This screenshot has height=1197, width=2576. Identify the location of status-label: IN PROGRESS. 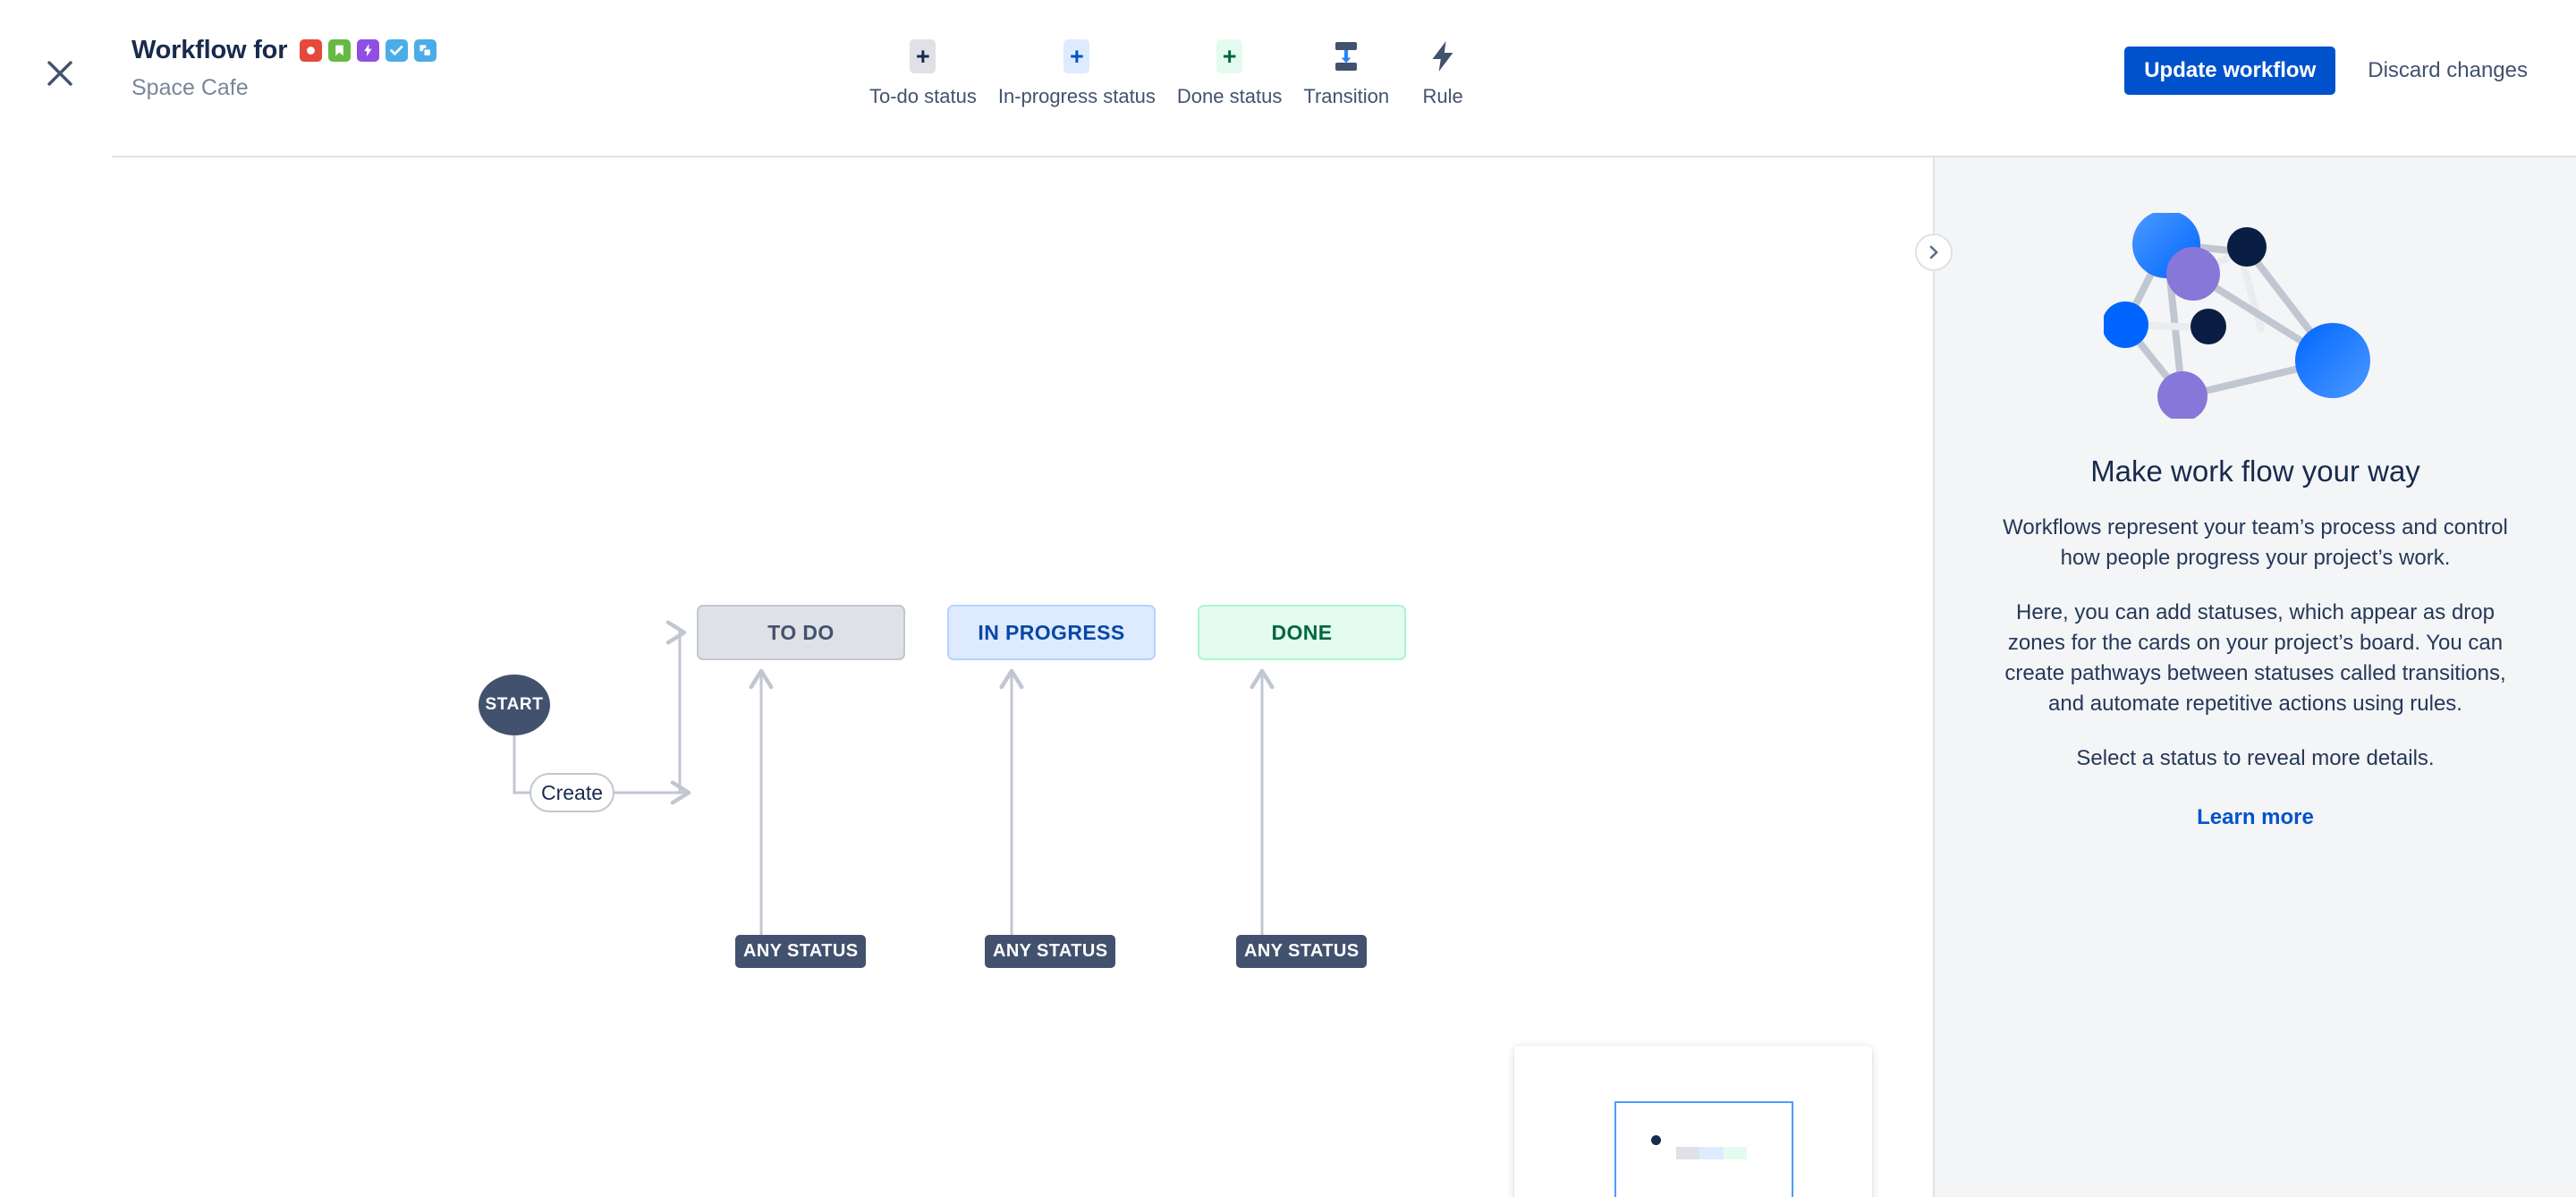
(1051, 632).